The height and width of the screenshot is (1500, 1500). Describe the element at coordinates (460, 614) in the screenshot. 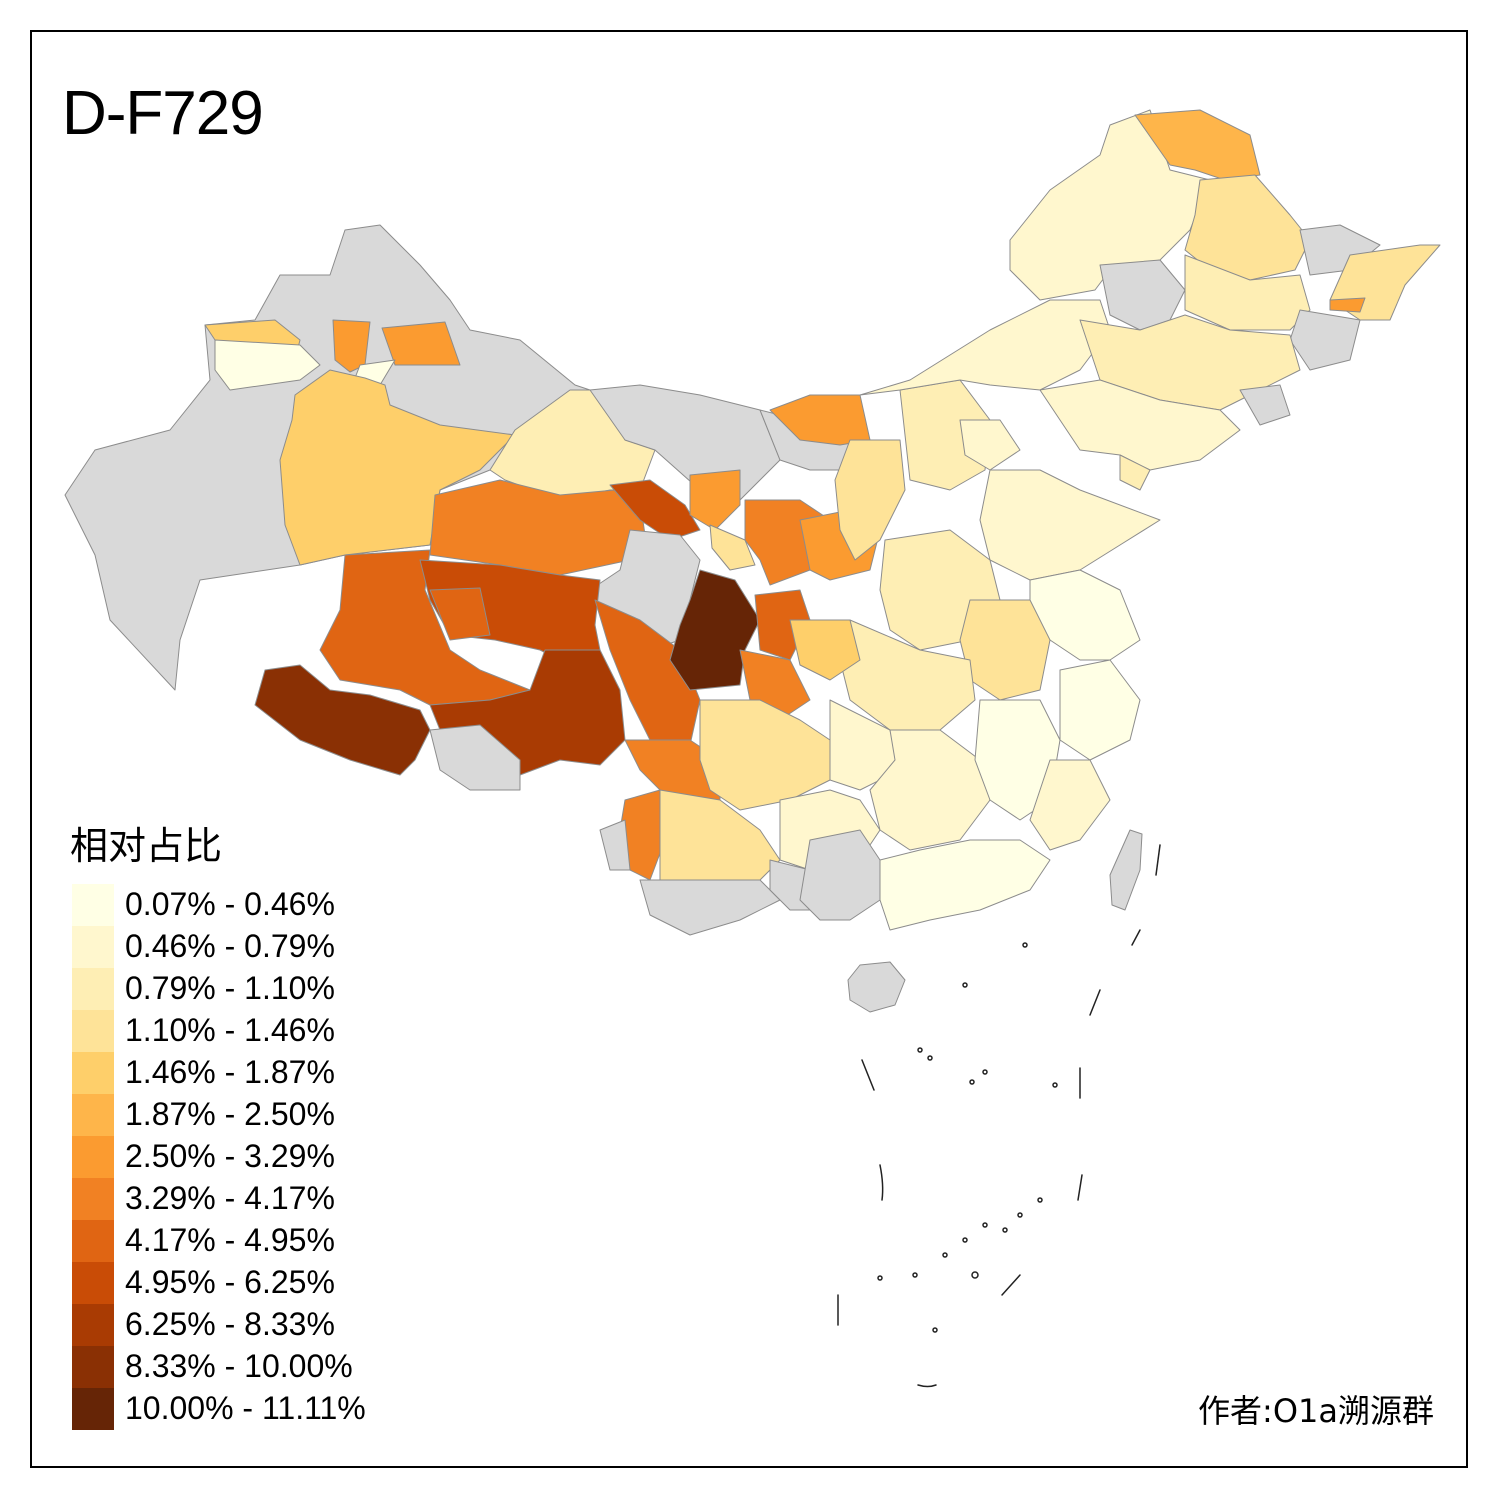

I see `region-nagqu-core` at that location.